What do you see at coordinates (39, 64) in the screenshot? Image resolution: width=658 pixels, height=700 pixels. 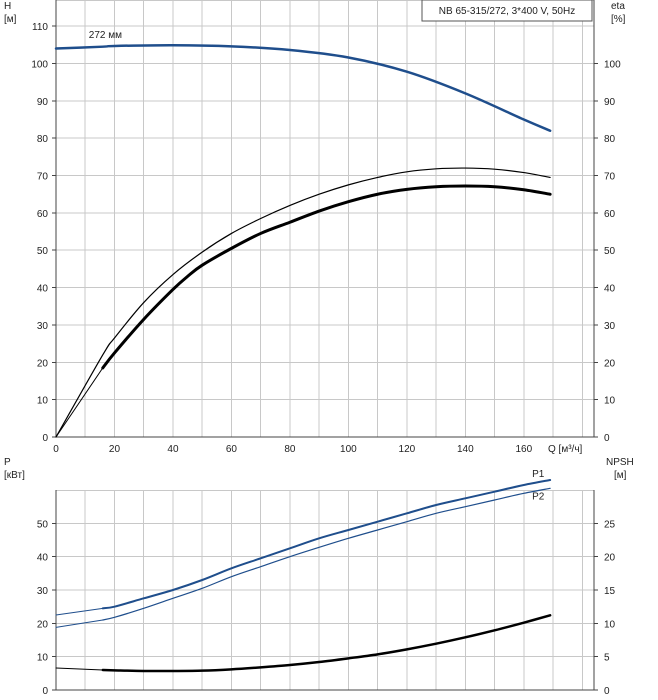 I see `left-y-tick-label: 100` at bounding box center [39, 64].